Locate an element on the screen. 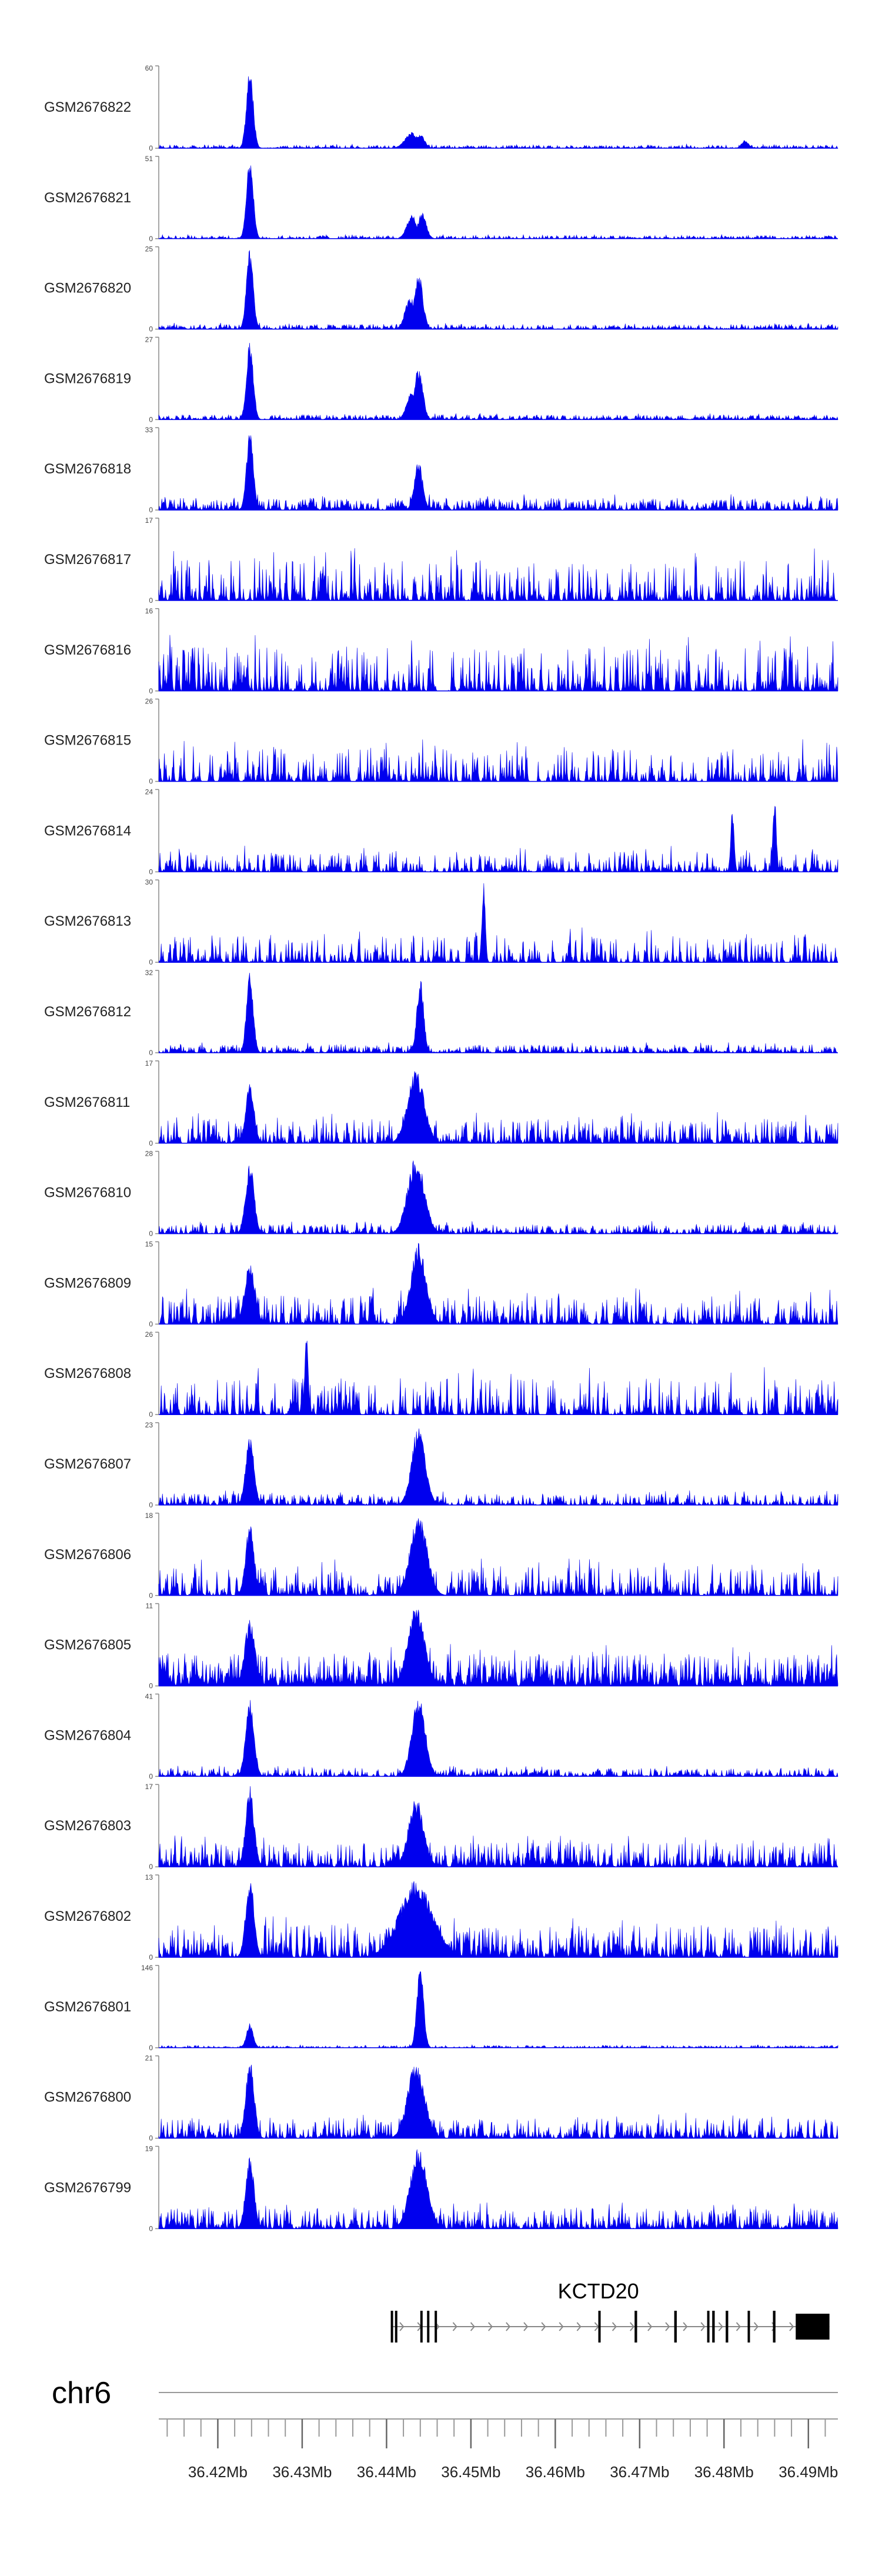  tick-label: 36.44Mb is located at coordinates (386, 2472).